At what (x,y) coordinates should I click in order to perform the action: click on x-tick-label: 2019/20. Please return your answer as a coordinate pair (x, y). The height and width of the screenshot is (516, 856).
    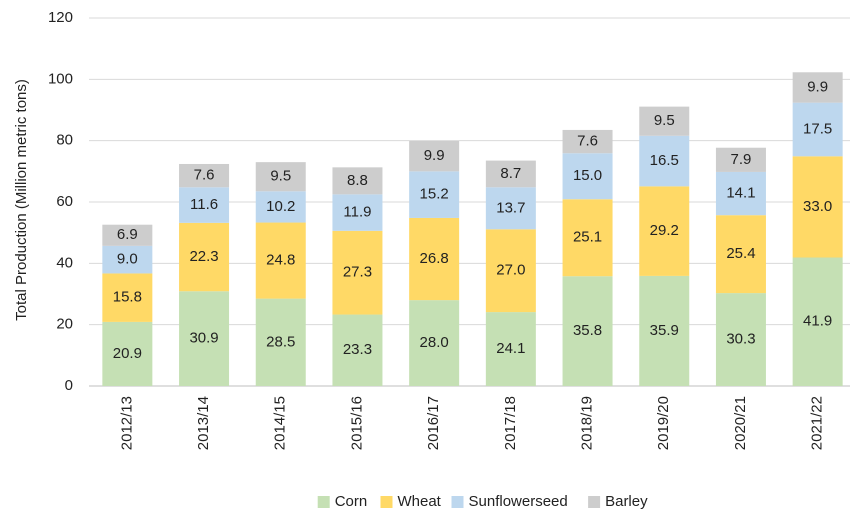
    Looking at the image, I should click on (663, 423).